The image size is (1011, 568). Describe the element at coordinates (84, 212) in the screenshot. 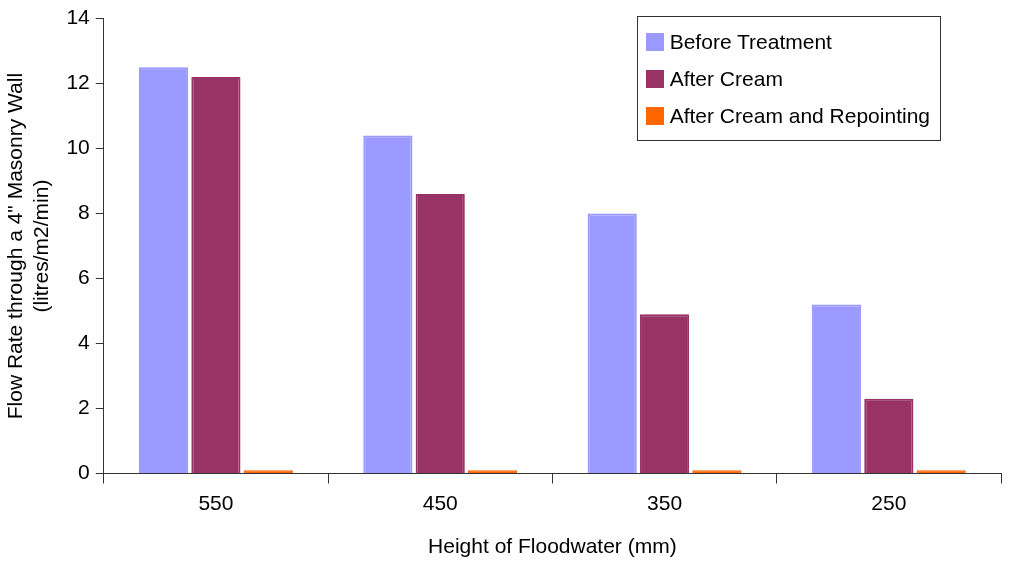

I see `y-tick-label: 8` at that location.